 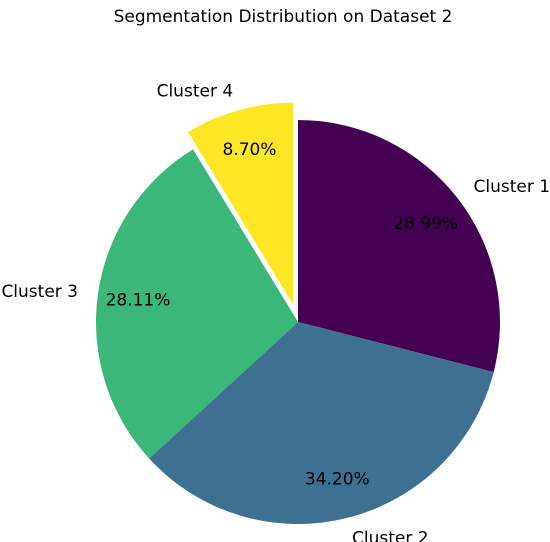 I want to click on slice-label-3: Cluster 3, so click(x=39, y=292).